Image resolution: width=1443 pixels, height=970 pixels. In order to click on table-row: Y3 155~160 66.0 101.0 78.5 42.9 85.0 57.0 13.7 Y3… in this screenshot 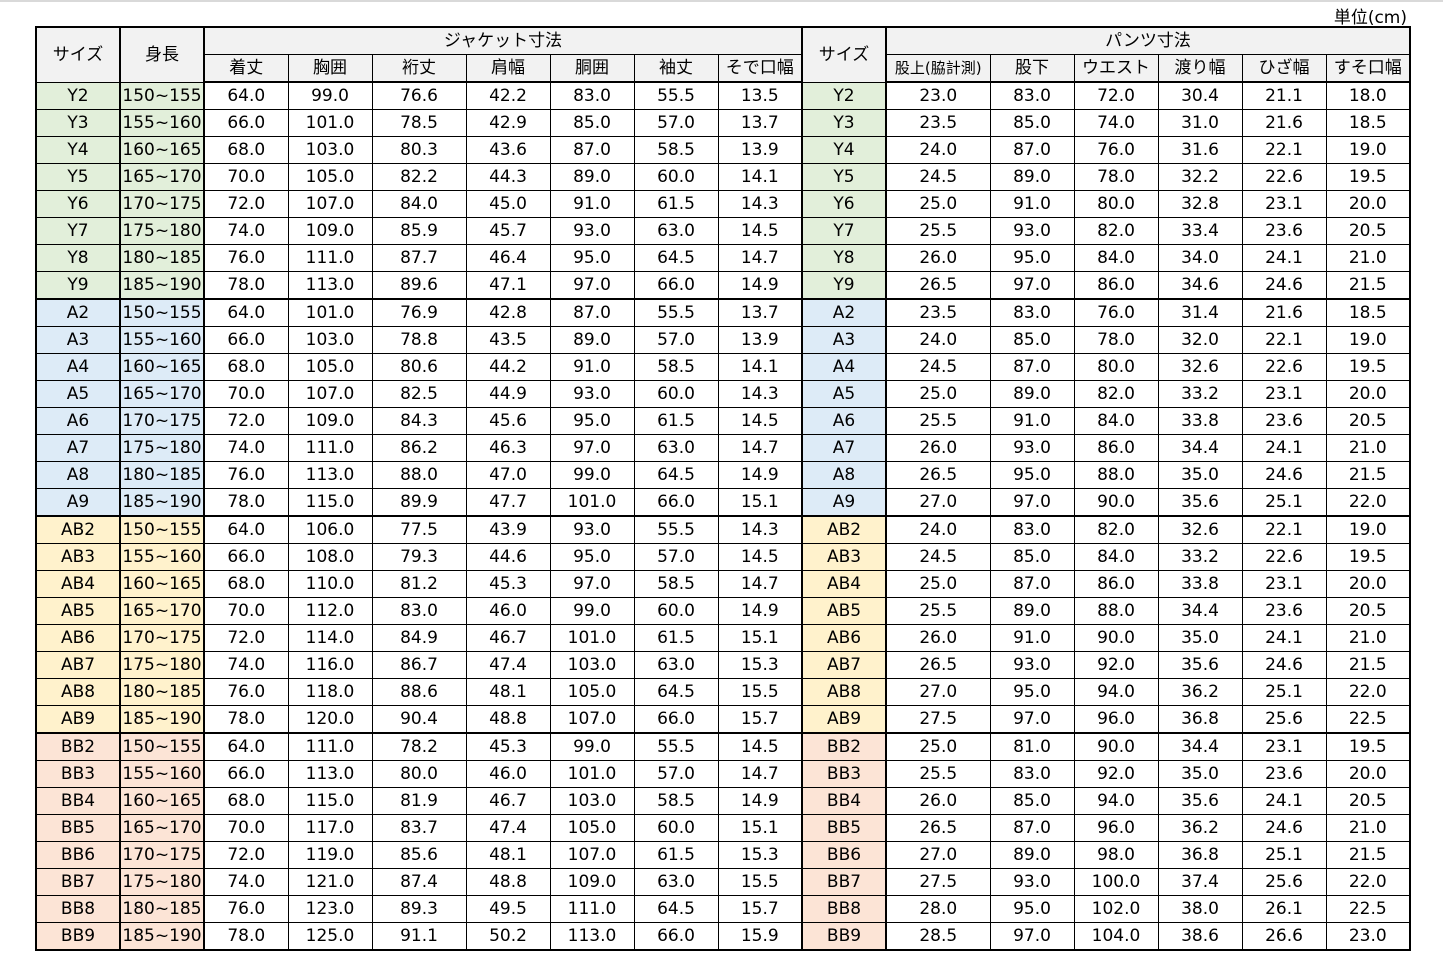, I will do `click(723, 123)`.